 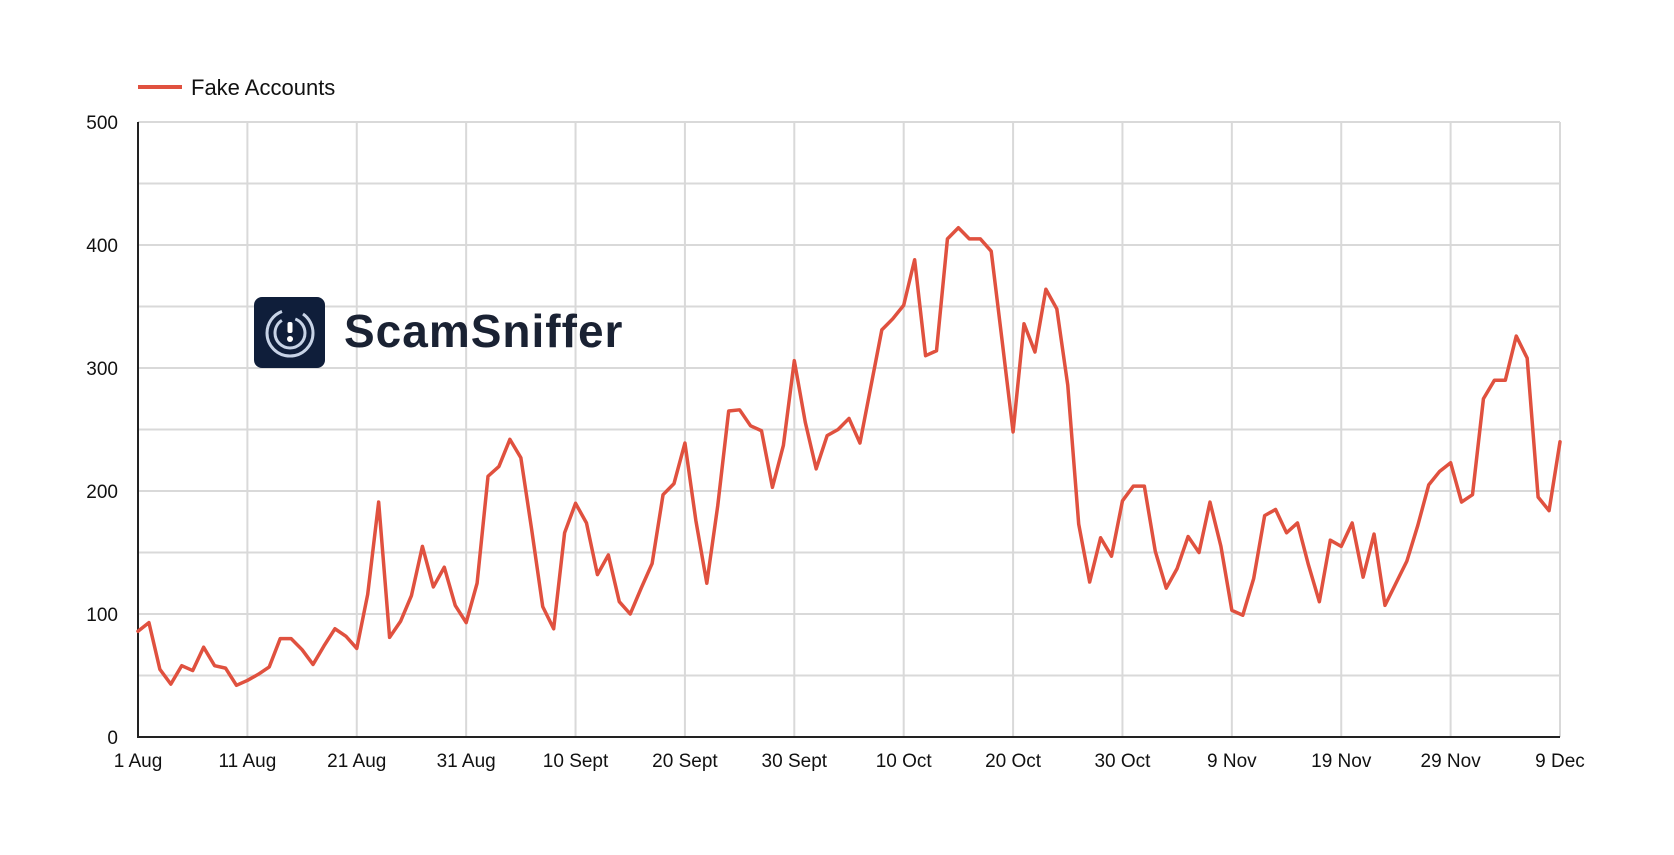 What do you see at coordinates (102, 246) in the screenshot?
I see `y-tick-label: 400` at bounding box center [102, 246].